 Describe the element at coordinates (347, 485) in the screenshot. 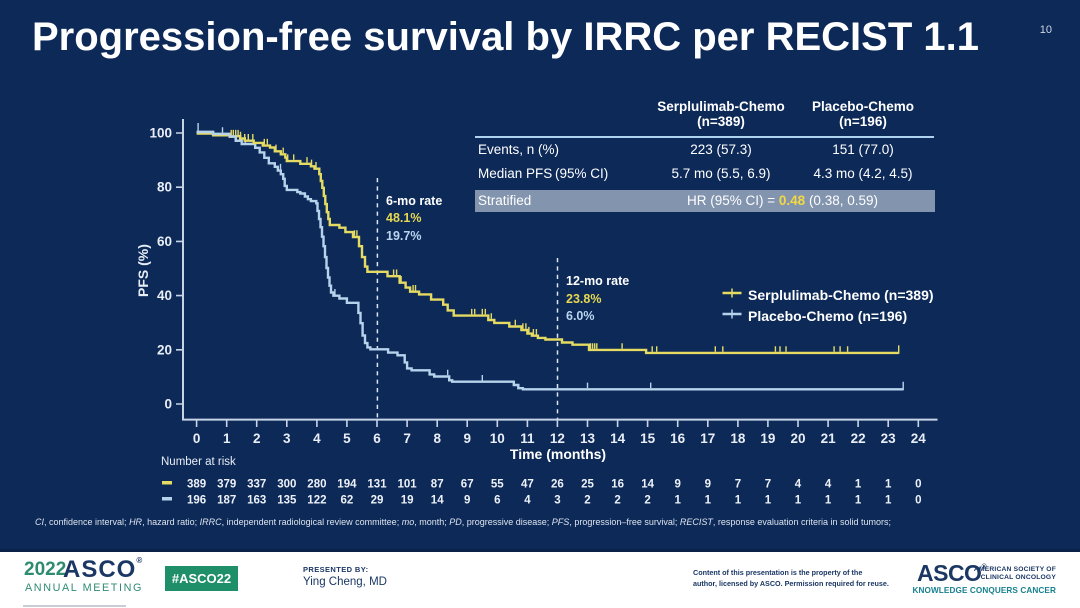

I see `svg-text: 194` at that location.